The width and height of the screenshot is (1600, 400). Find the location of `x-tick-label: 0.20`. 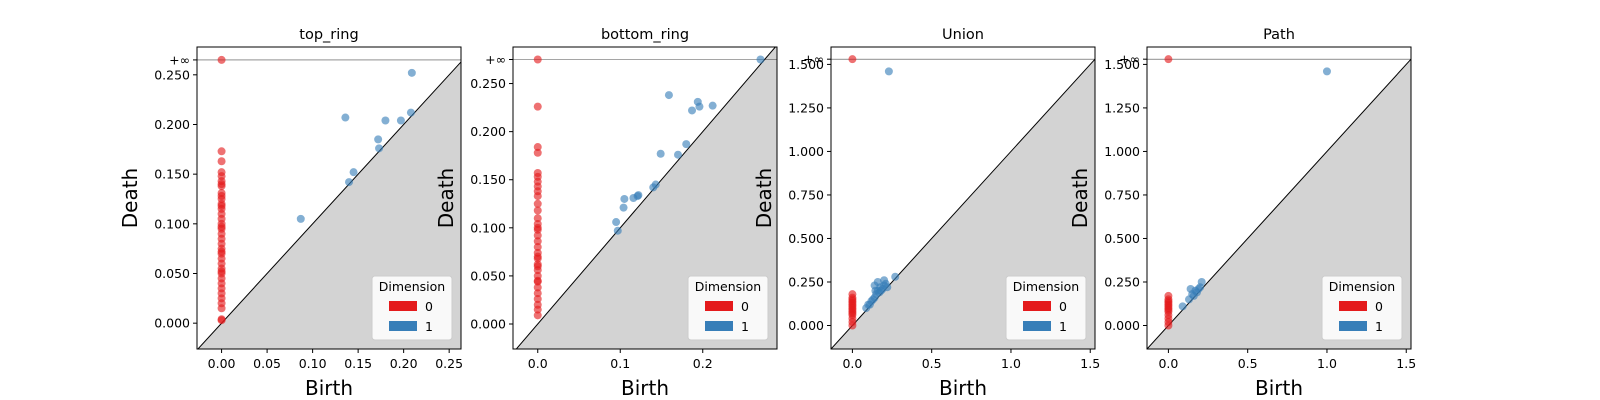

x-tick-label: 0.20 is located at coordinates (404, 363).